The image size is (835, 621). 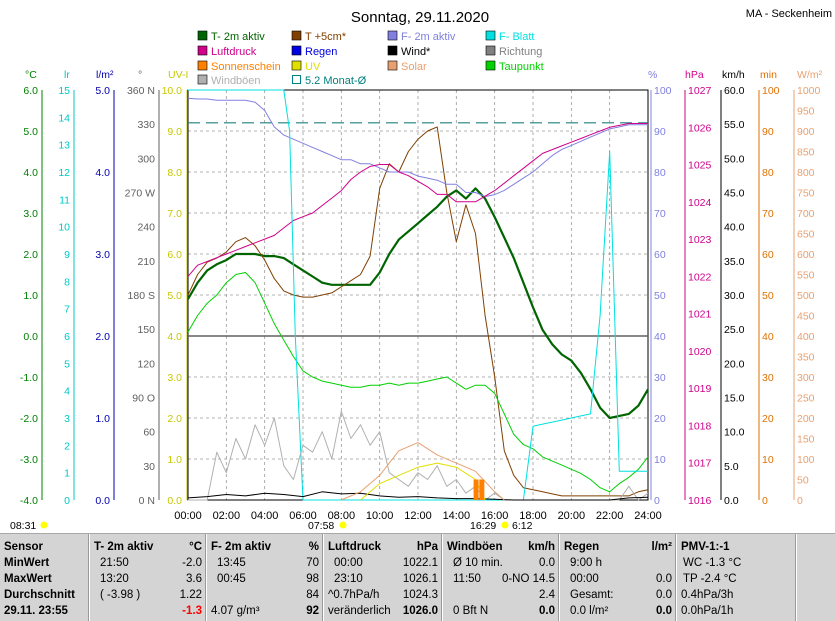 I want to click on stats-humid-title: F- 2m aktiv, so click(x=241, y=547).